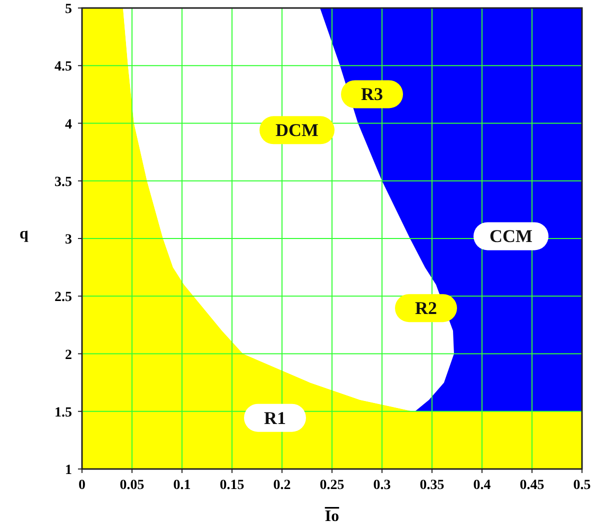  What do you see at coordinates (63, 67) in the screenshot?
I see `y-tick-label: 4.5` at bounding box center [63, 67].